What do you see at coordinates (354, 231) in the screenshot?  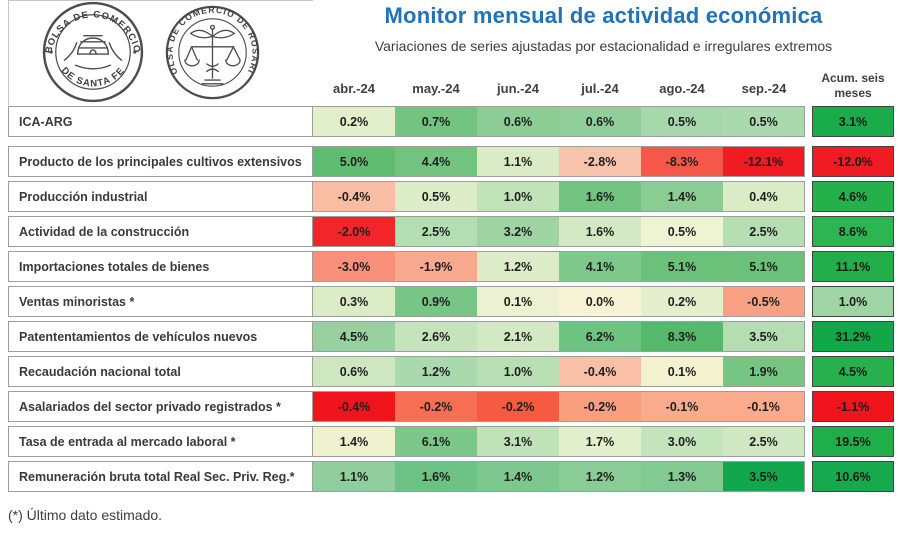 I see `value-cell: -2.0%` at bounding box center [354, 231].